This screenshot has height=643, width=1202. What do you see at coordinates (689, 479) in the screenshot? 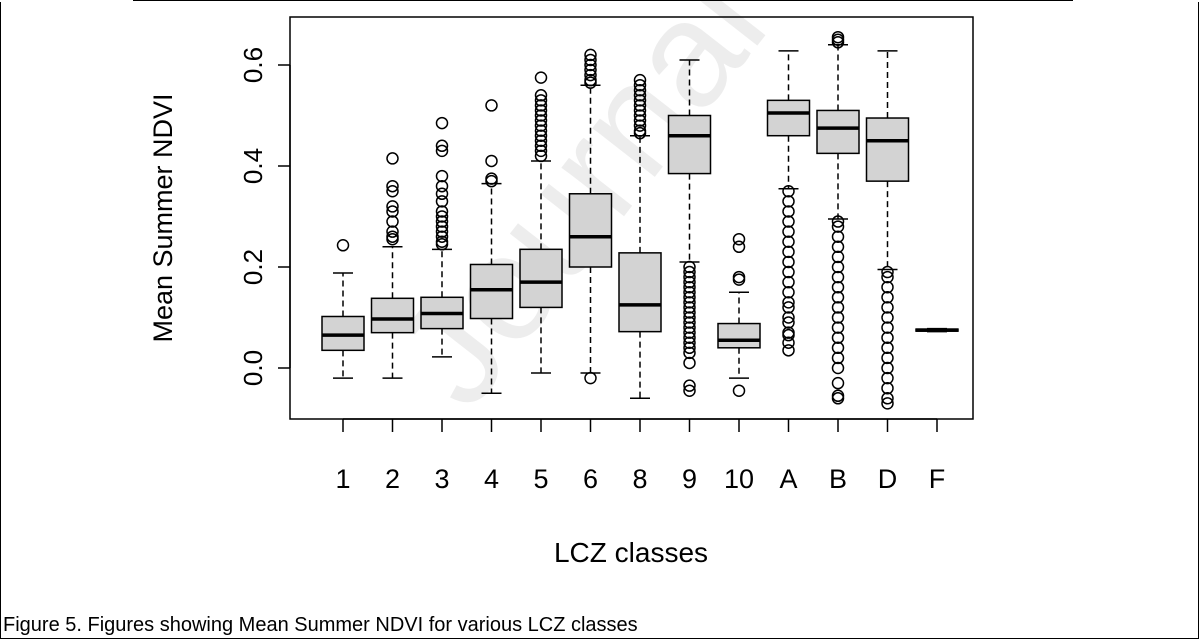
I see `x-tick-label: 9` at bounding box center [689, 479].